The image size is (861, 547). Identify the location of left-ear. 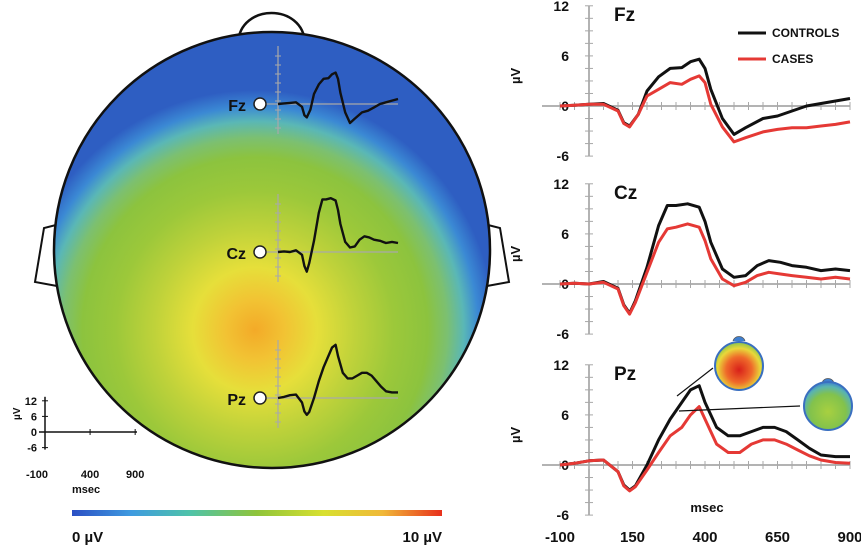
(45, 255).